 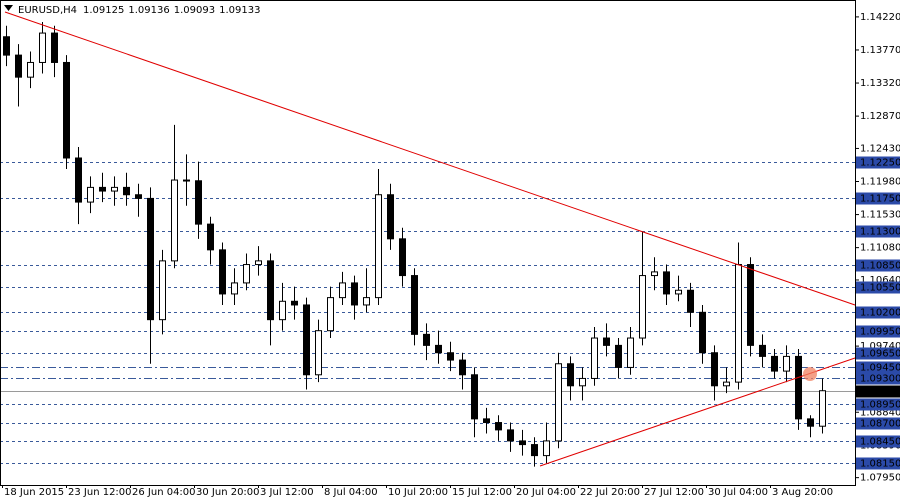 I want to click on y-tick-label: 1.14220, so click(x=880, y=17).